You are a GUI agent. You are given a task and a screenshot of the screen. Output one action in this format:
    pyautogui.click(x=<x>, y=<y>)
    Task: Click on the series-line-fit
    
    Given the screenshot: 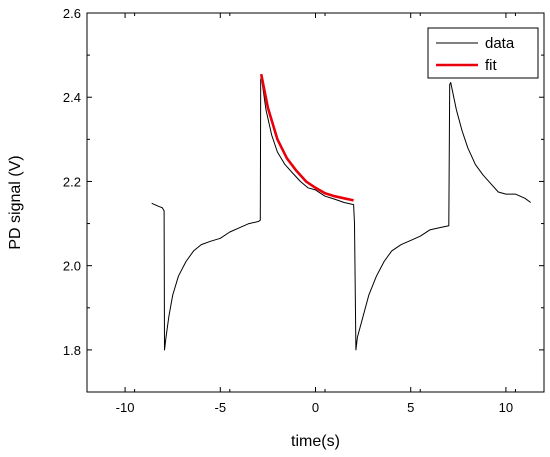 What is the action you would take?
    pyautogui.click(x=306, y=137)
    